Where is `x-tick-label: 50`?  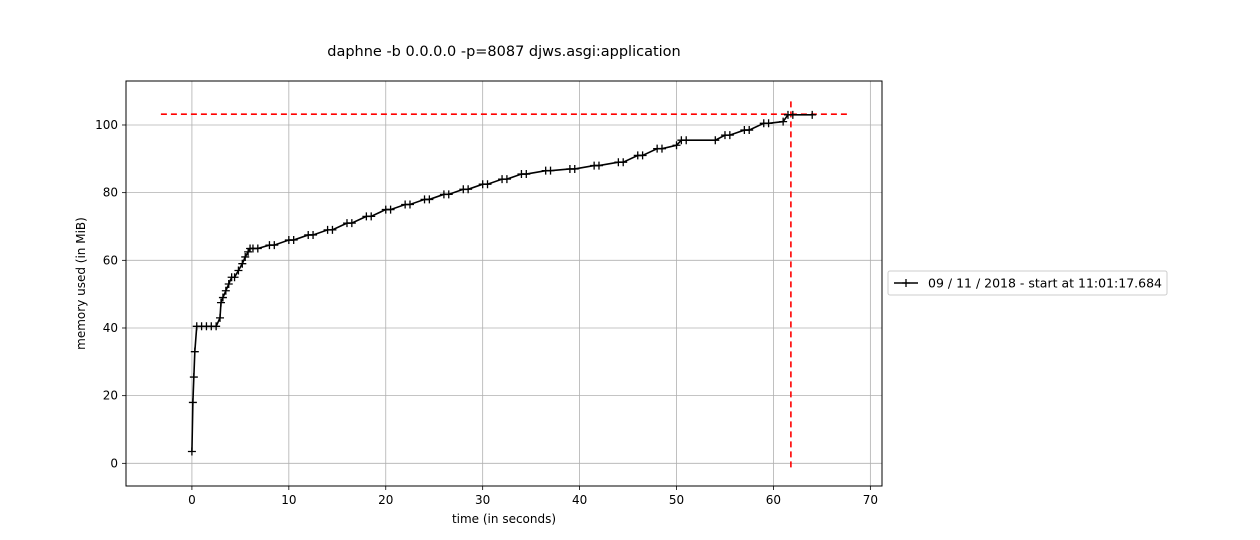 x-tick-label: 50 is located at coordinates (676, 500).